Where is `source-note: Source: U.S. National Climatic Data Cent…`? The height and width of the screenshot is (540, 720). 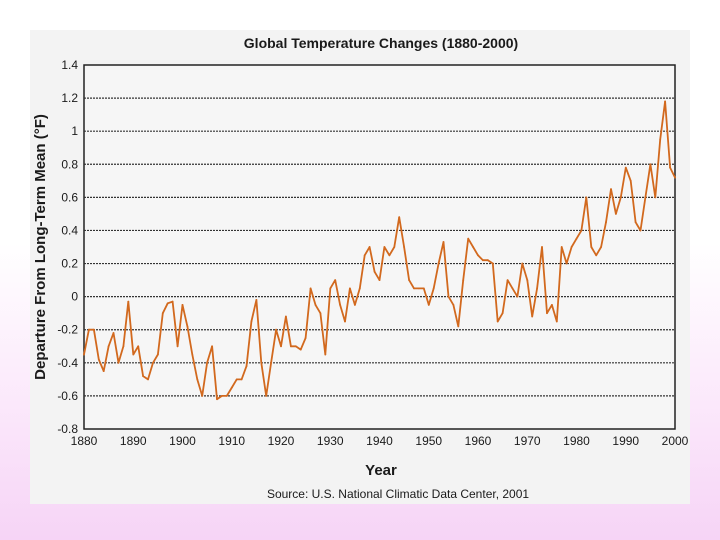
source-note: Source: U.S. National Climatic Data Cent… is located at coordinates (398, 494).